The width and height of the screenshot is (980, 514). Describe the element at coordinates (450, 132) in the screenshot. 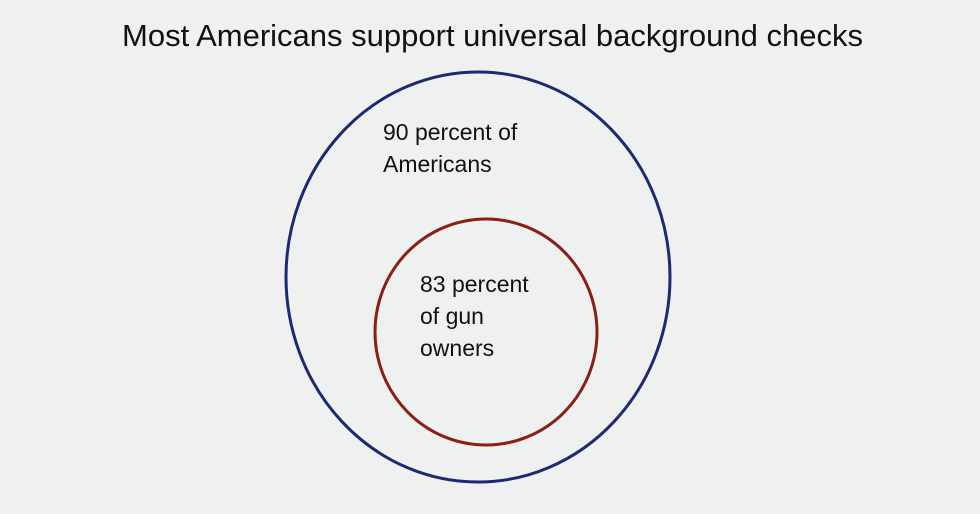

I see `outer-label-line-1: 90 percent of` at that location.